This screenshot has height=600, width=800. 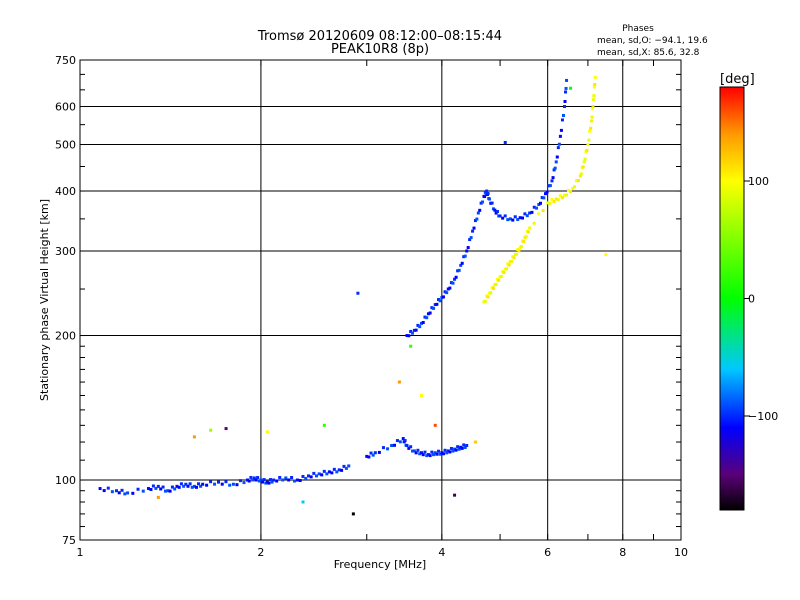 I want to click on x-tick-label: 10, so click(x=681, y=552).